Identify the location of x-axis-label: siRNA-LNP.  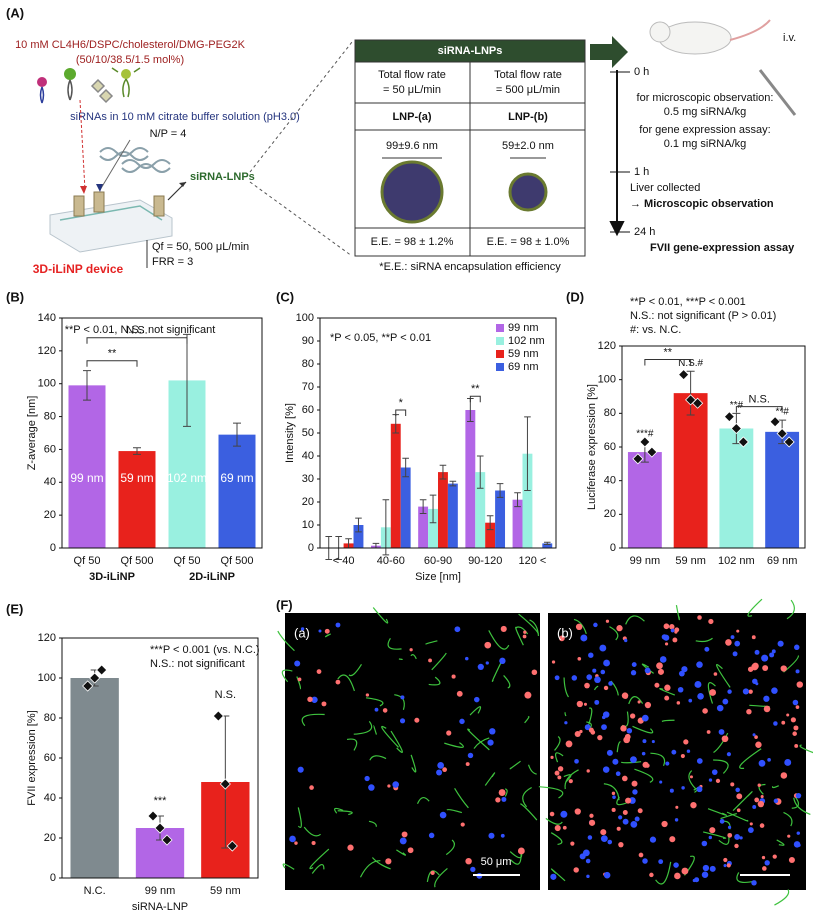
(160, 907).